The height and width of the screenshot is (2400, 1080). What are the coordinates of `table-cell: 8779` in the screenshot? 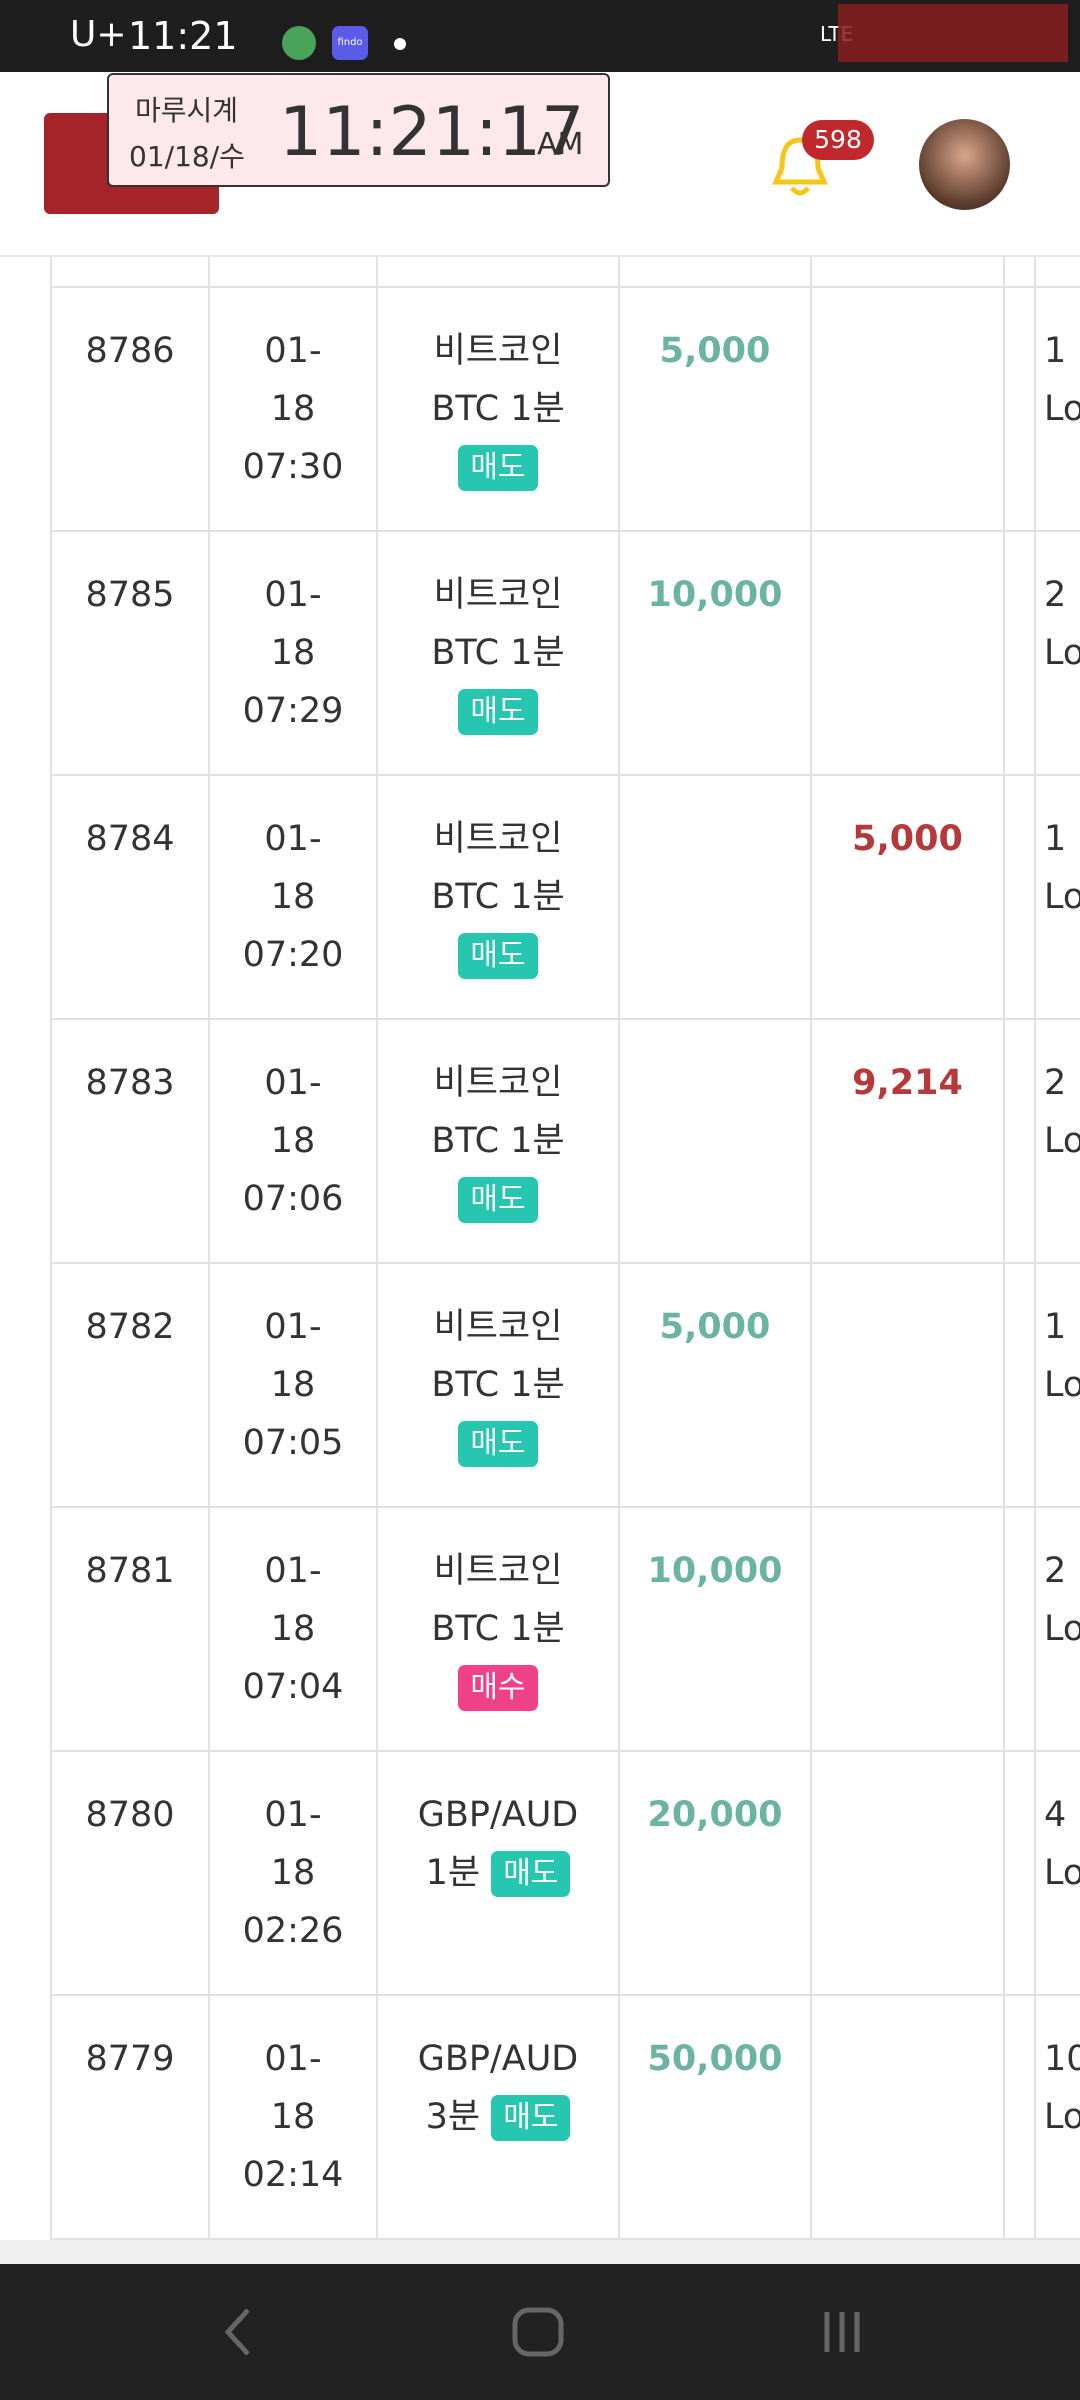 It's located at (130, 2118).